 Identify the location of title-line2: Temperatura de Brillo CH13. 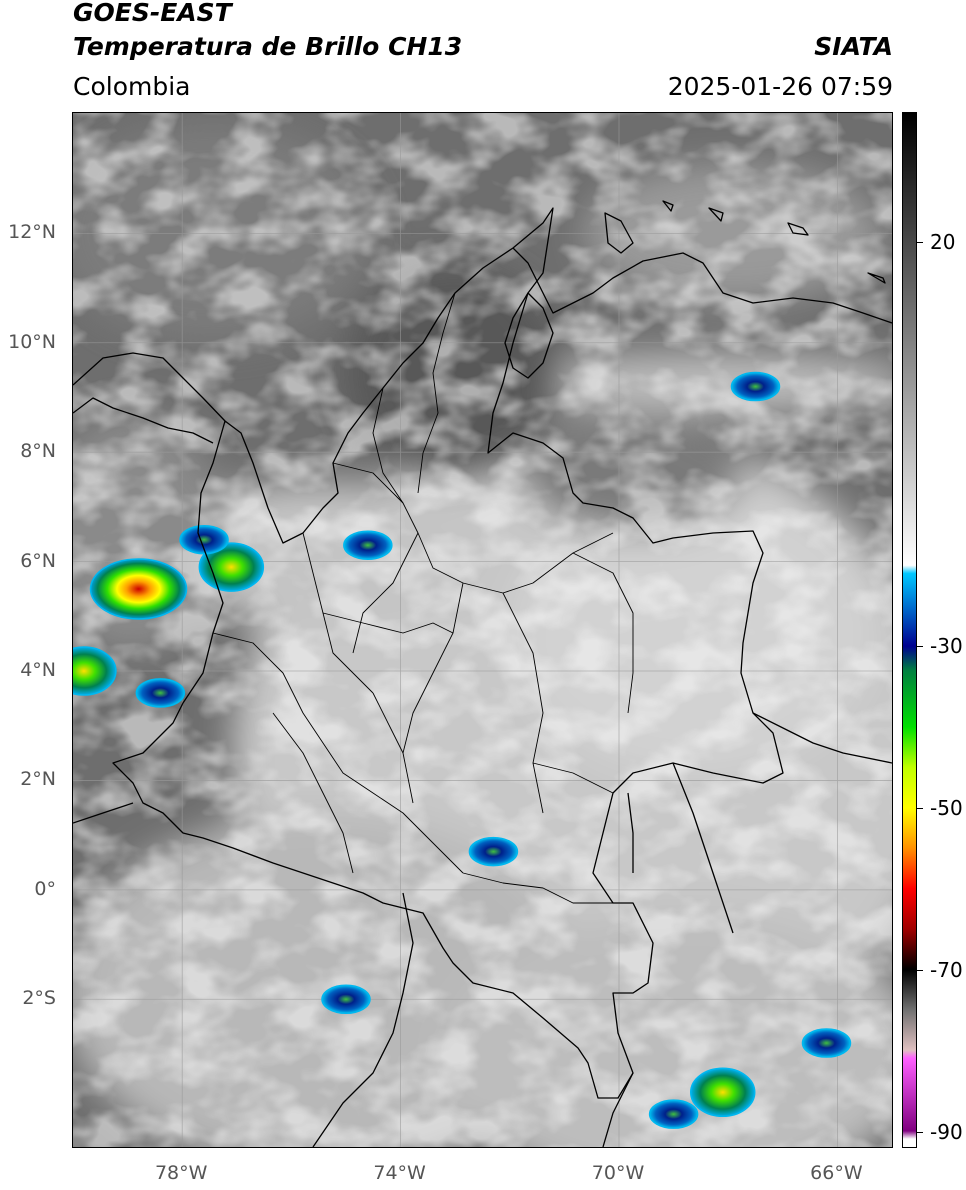
(268, 46).